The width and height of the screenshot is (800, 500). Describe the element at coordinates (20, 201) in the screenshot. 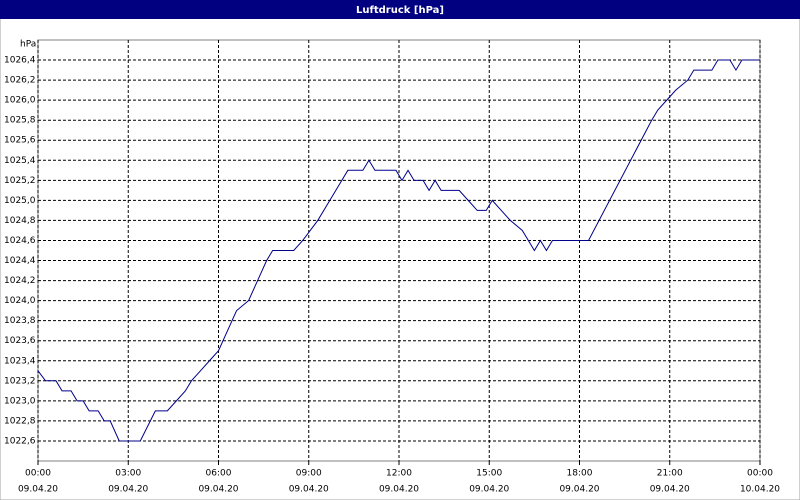

I see `y-tick-label: 1025,0` at that location.